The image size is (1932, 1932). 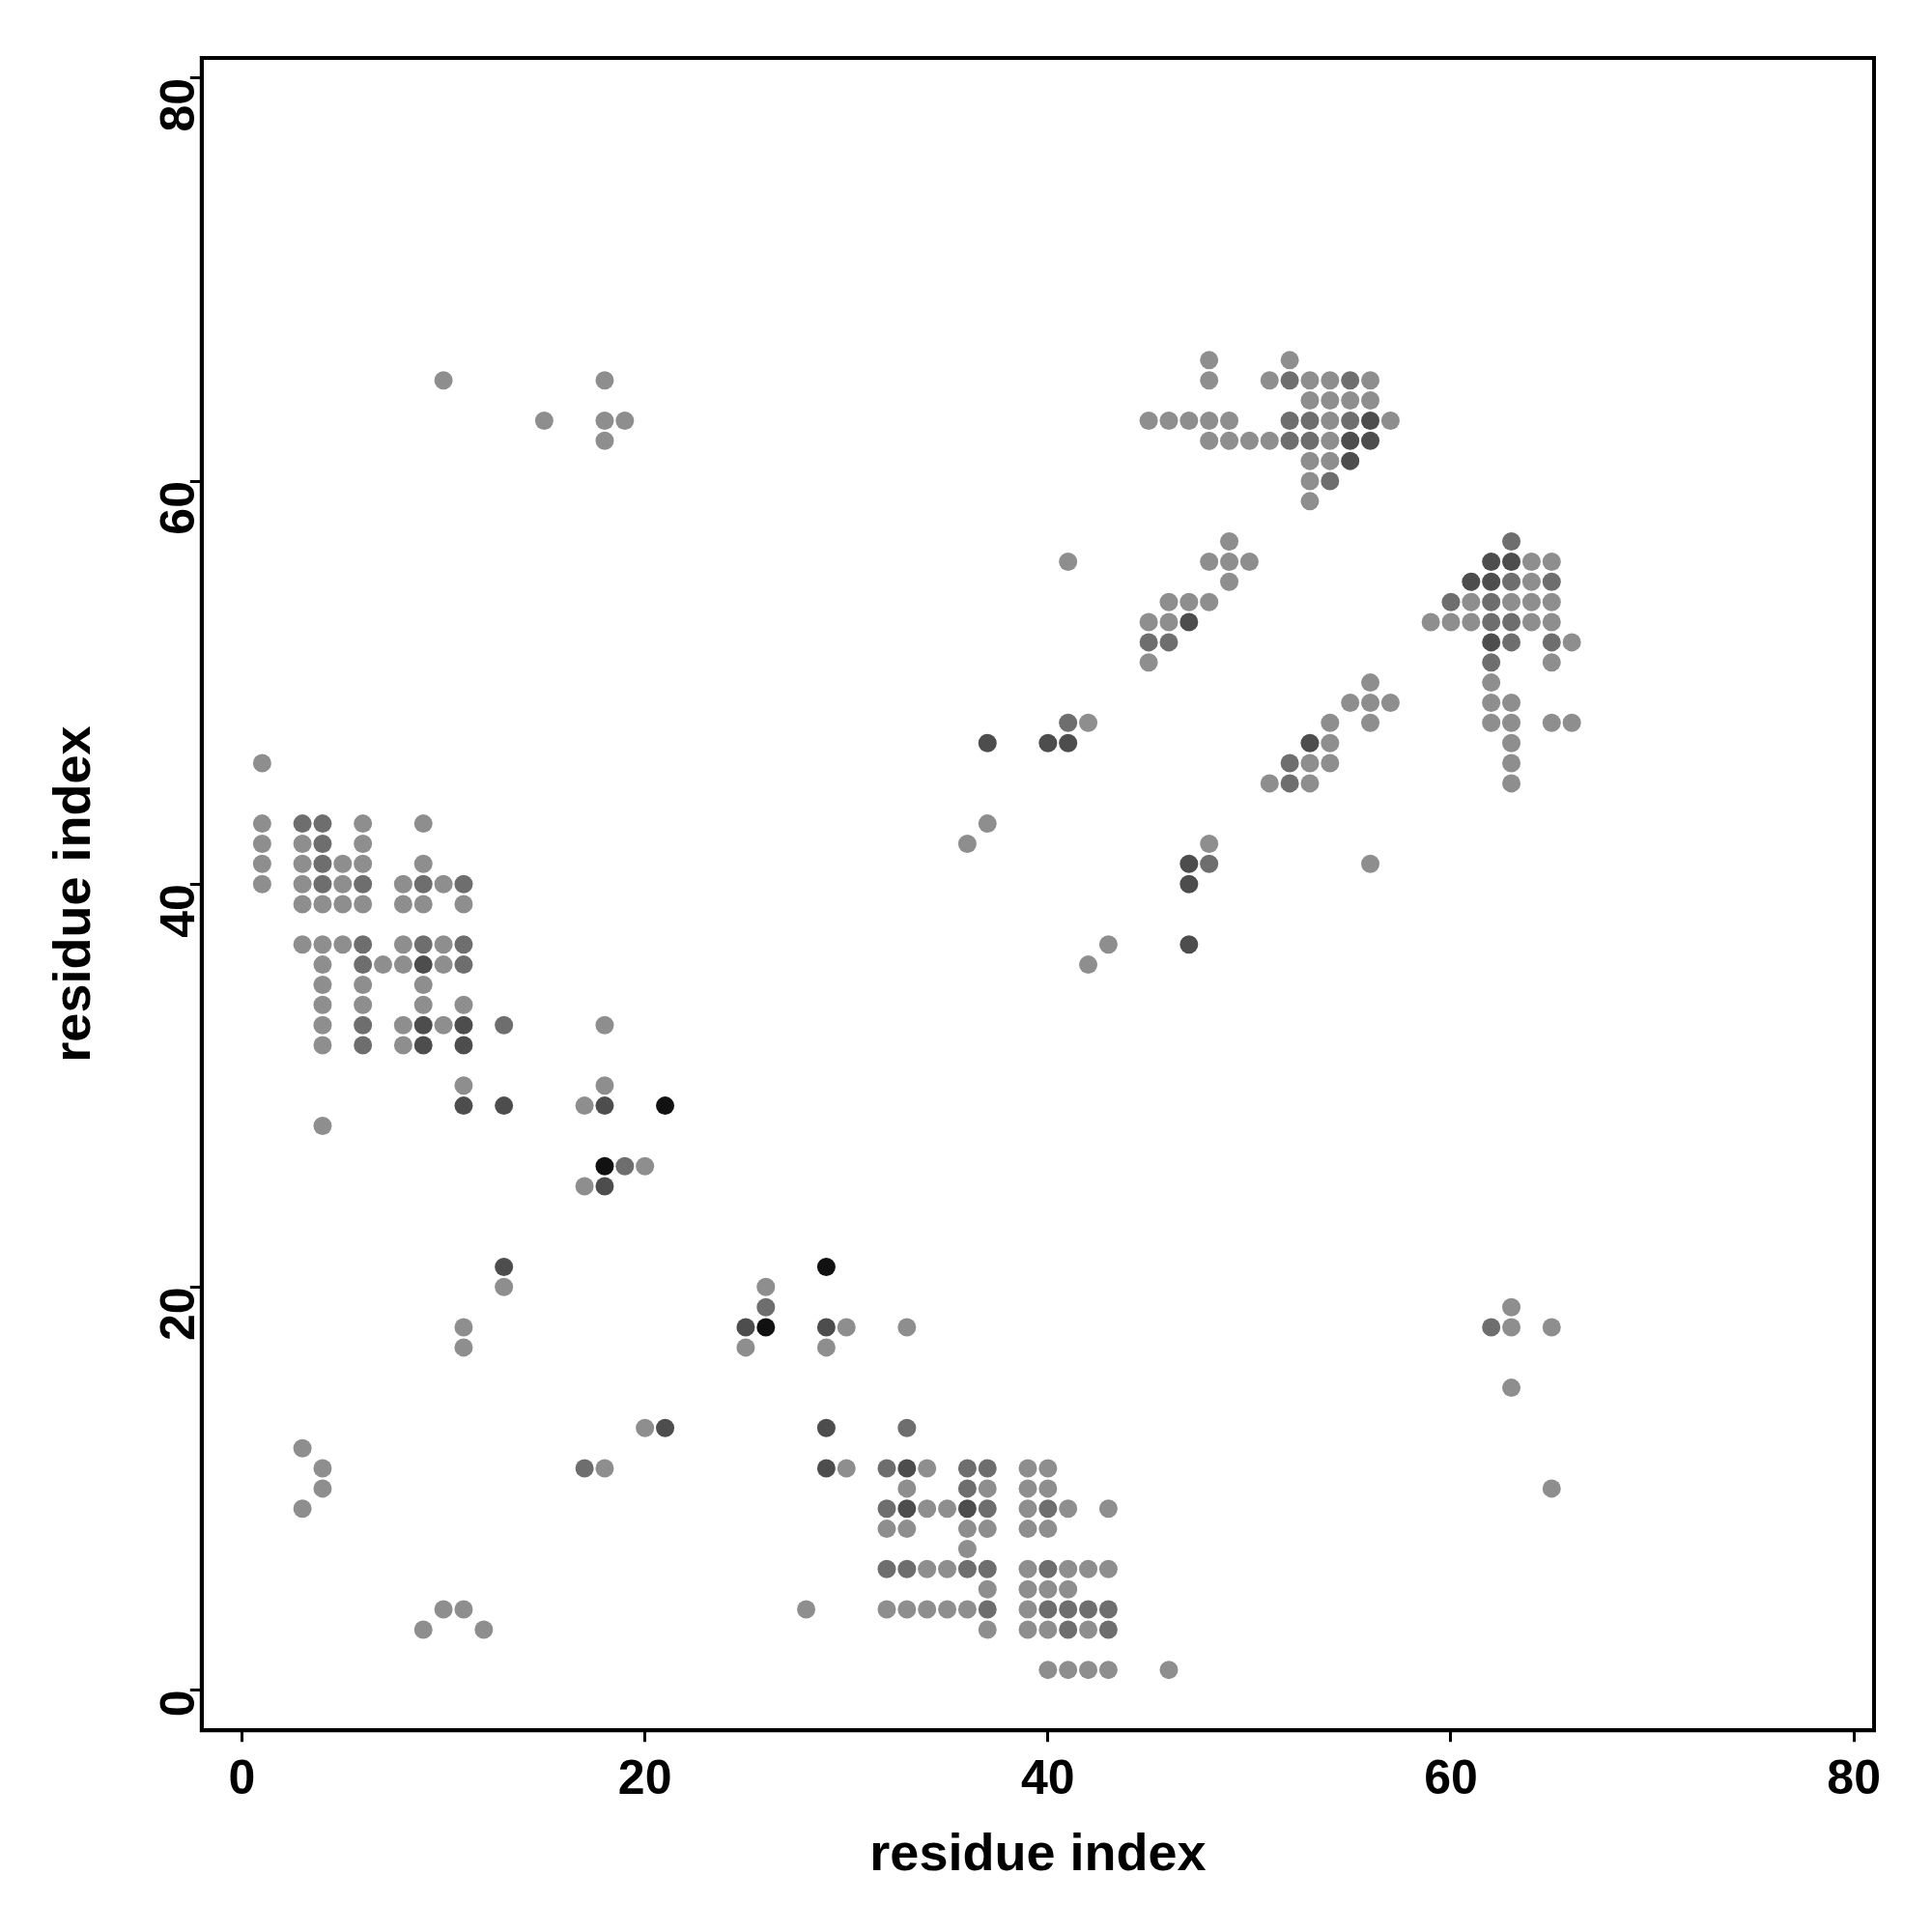 I want to click on x-tick-label: 60, so click(x=1451, y=1776).